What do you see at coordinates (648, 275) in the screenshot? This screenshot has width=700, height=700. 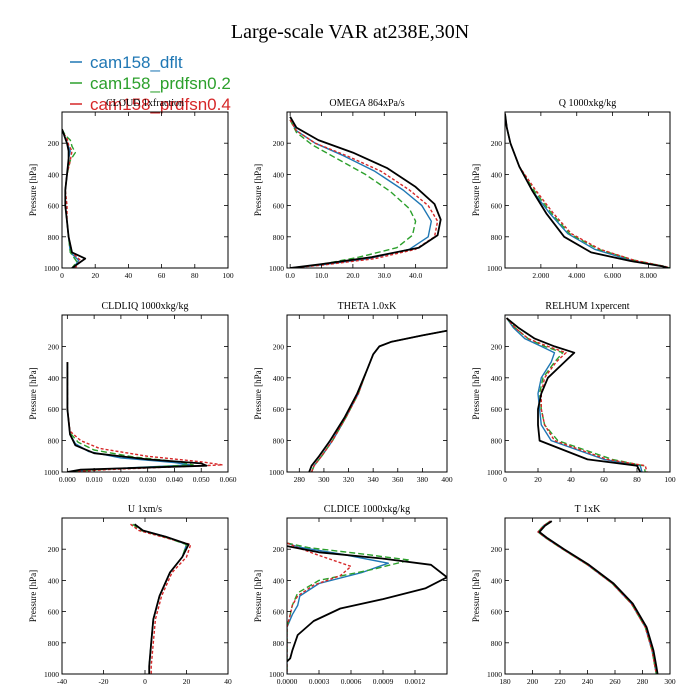 I see `x-tick-label: 8.000` at bounding box center [648, 275].